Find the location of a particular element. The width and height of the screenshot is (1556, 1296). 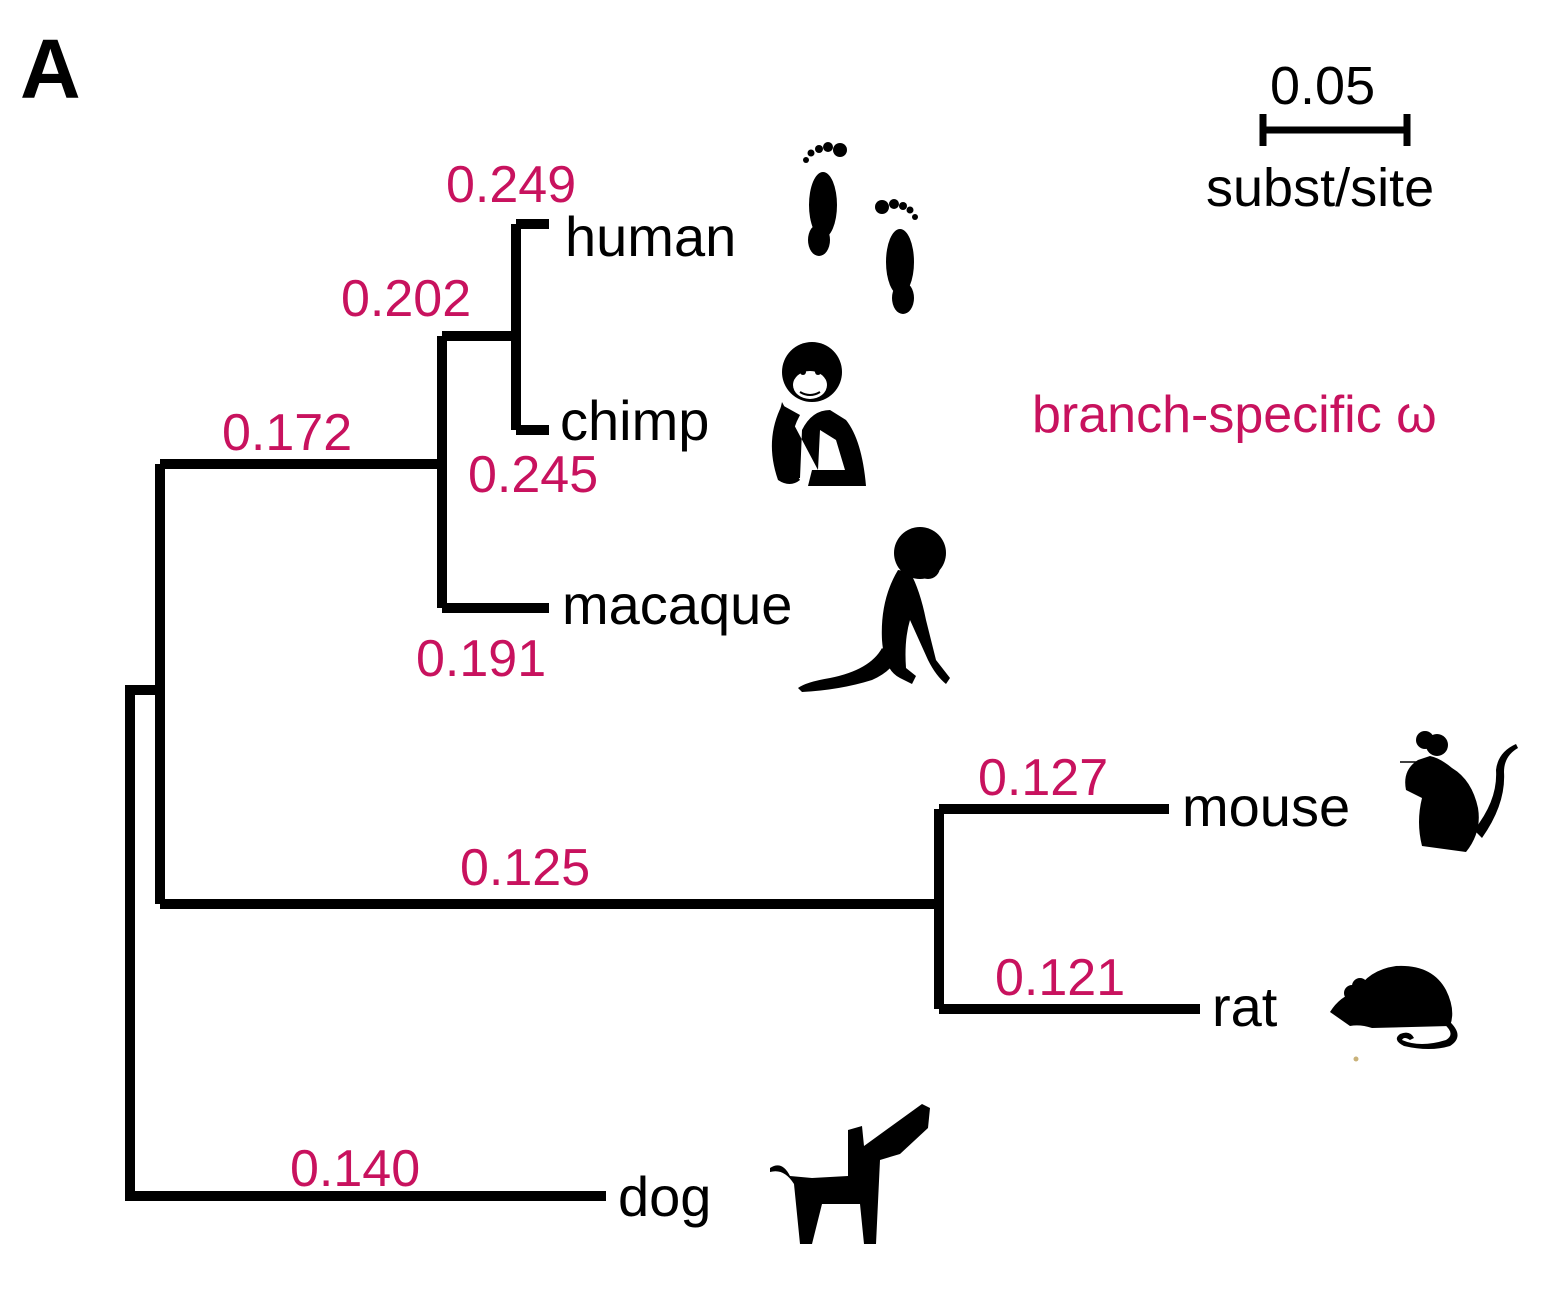

omega-primates: 0.172 is located at coordinates (287, 433).